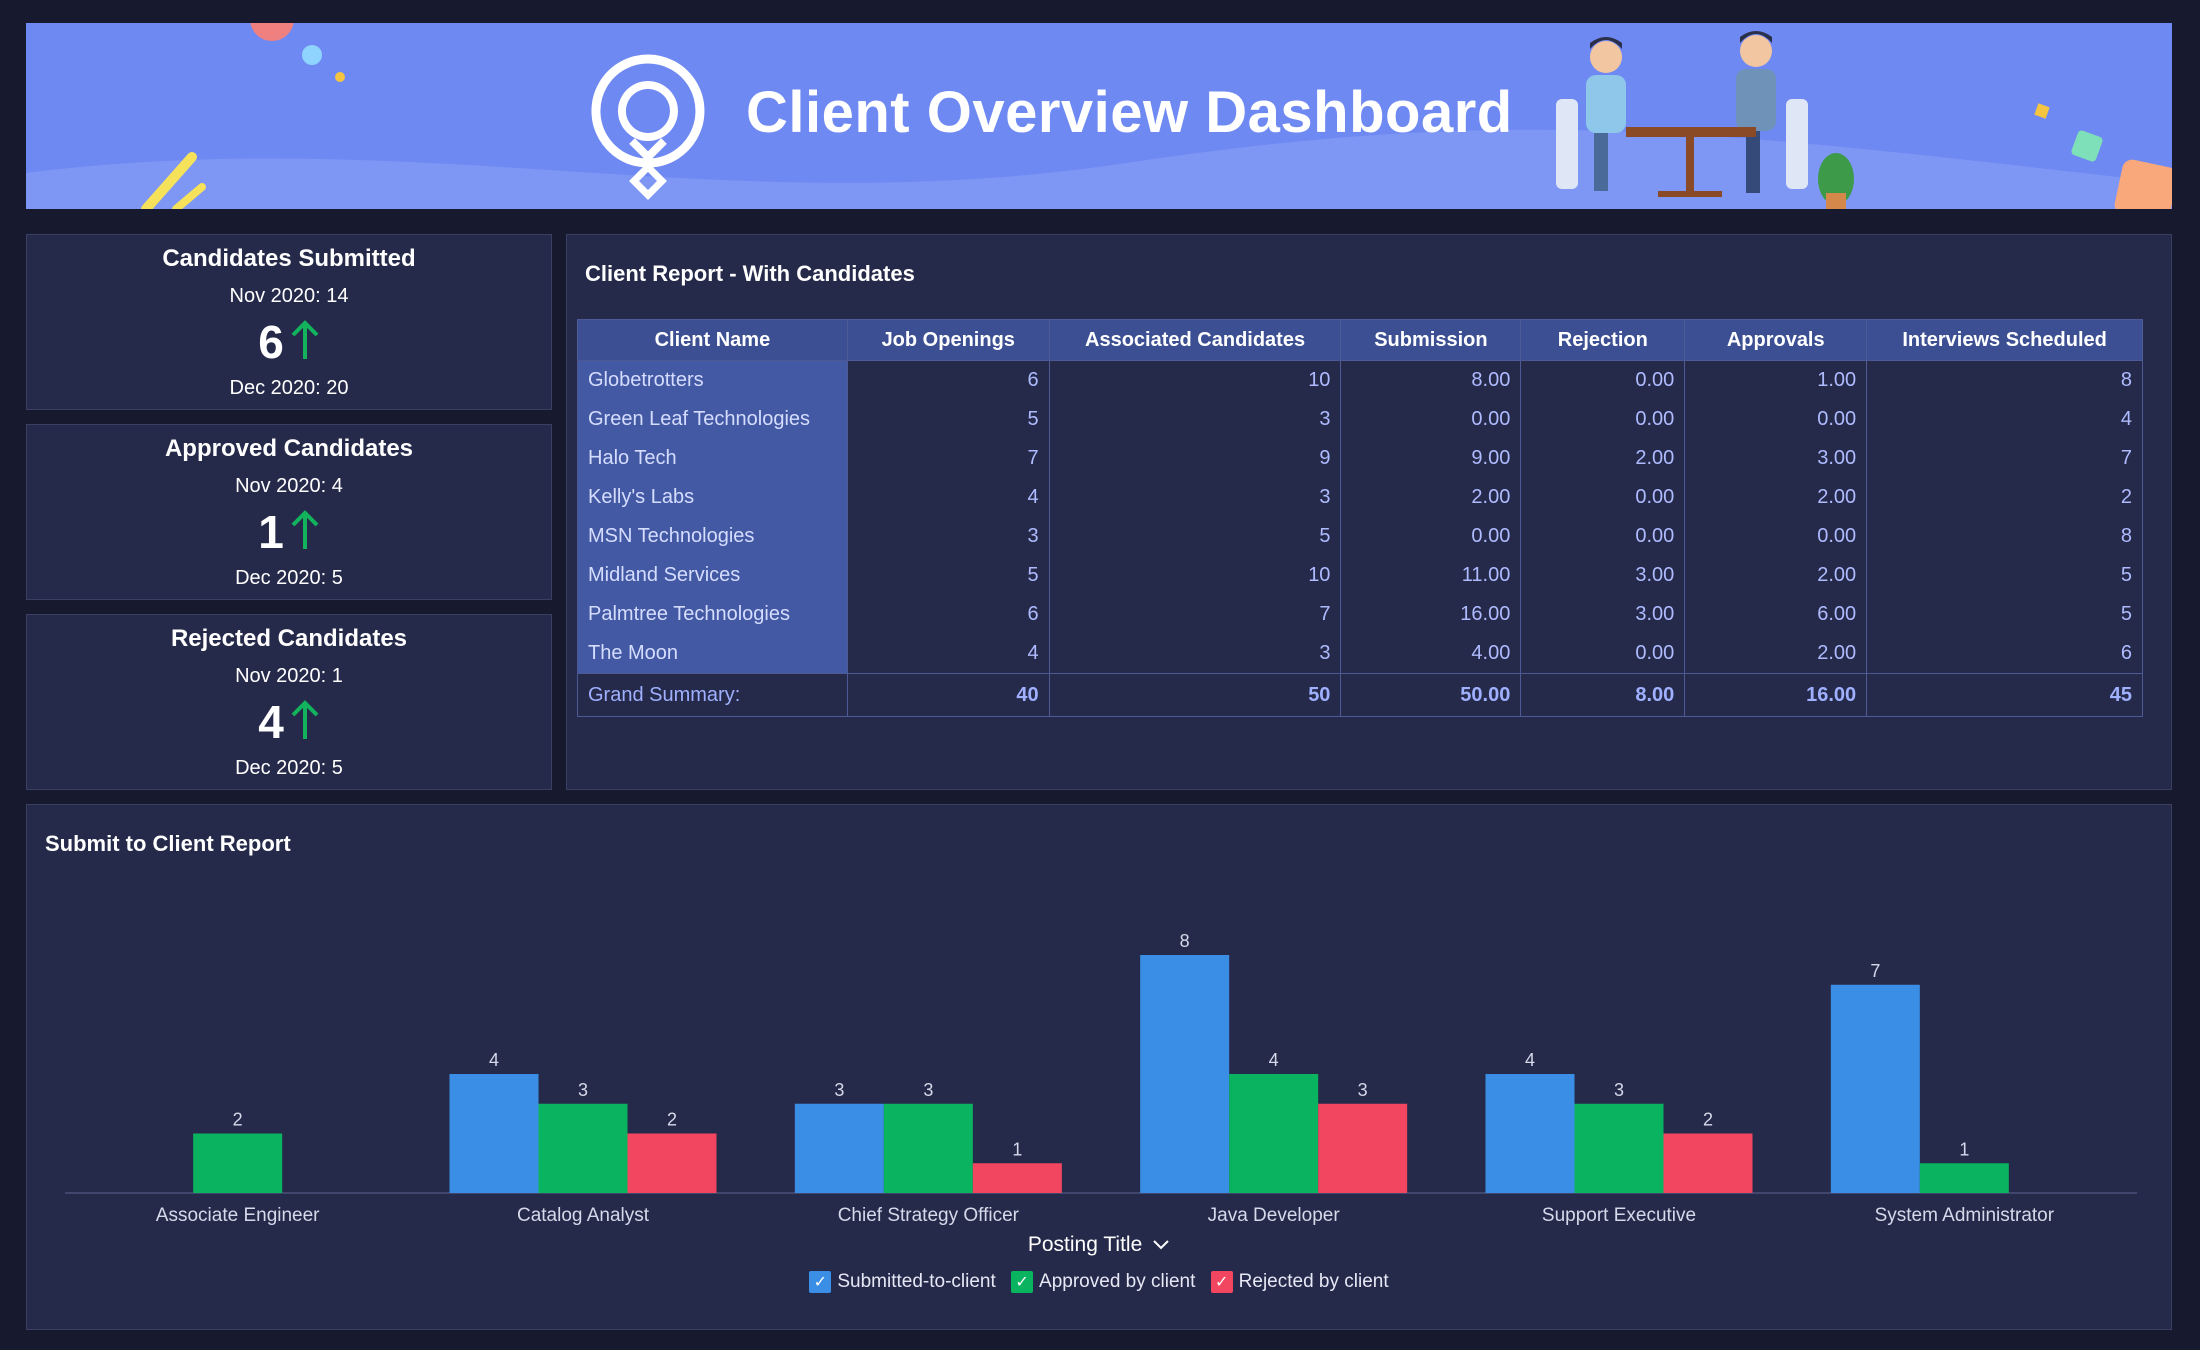 The width and height of the screenshot is (2200, 1350). What do you see at coordinates (1431, 380) in the screenshot?
I see `table-cell: 8.00` at bounding box center [1431, 380].